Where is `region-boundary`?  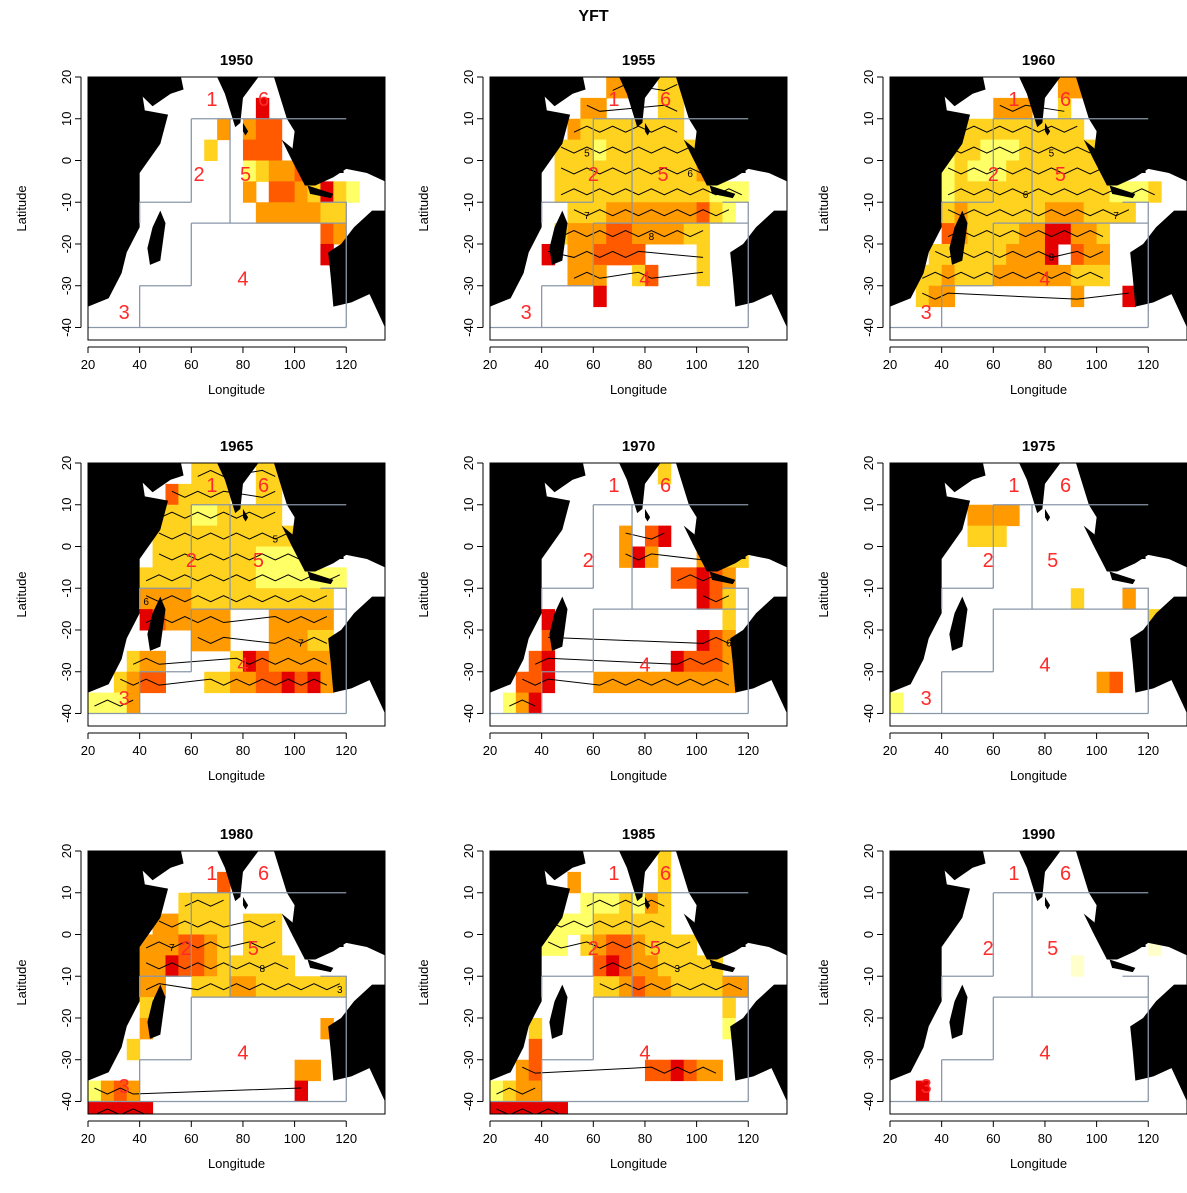
region-boundary is located at coordinates (1135, 986).